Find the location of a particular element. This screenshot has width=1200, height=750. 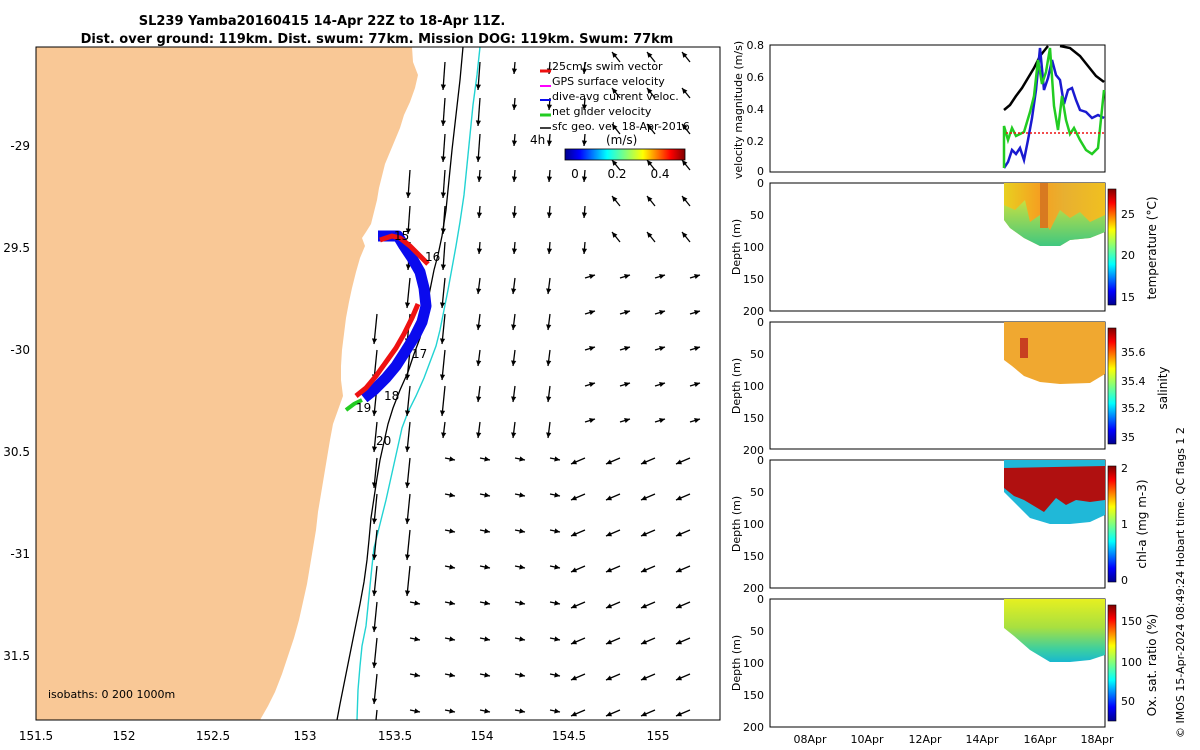

map-colorbar-tick: 0.2 is located at coordinates (616, 174).